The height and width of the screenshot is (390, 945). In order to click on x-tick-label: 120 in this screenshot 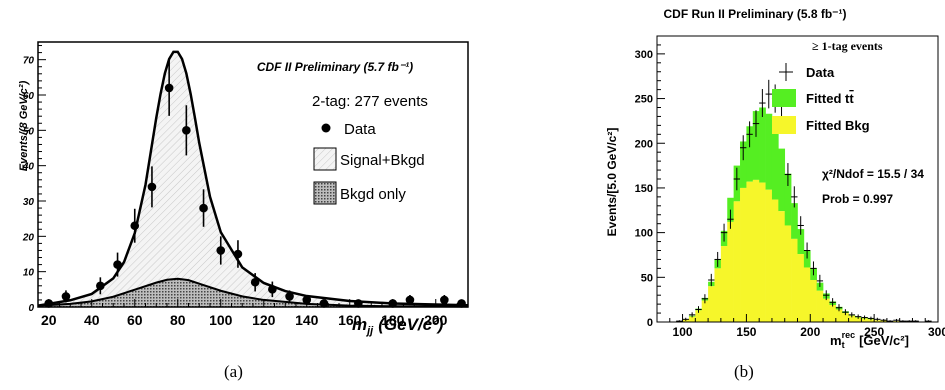, I will do `click(264, 320)`.